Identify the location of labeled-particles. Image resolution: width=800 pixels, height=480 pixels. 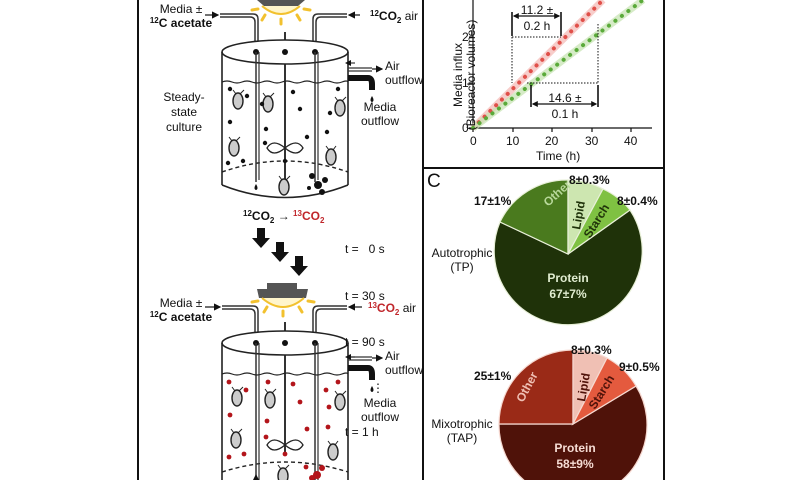
(283, 429).